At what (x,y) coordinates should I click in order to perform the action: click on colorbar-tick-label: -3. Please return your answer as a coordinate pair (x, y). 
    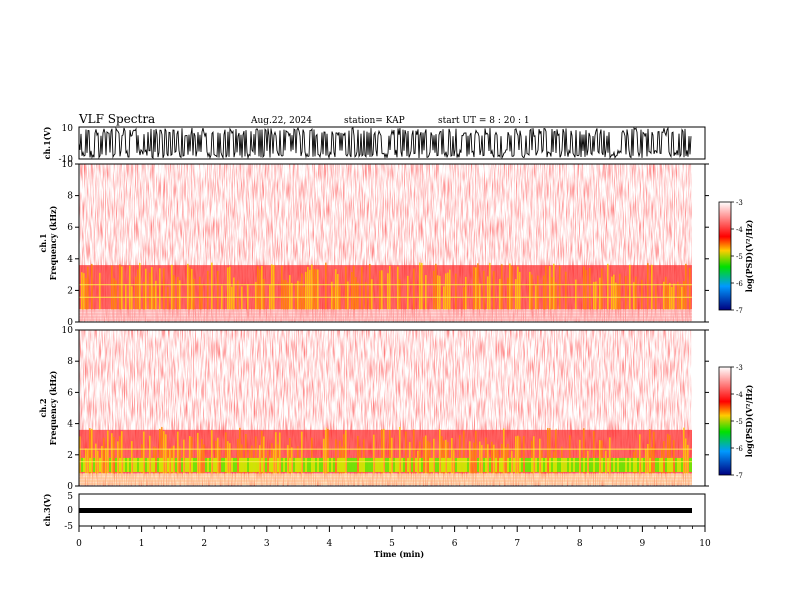
    Looking at the image, I should click on (739, 368).